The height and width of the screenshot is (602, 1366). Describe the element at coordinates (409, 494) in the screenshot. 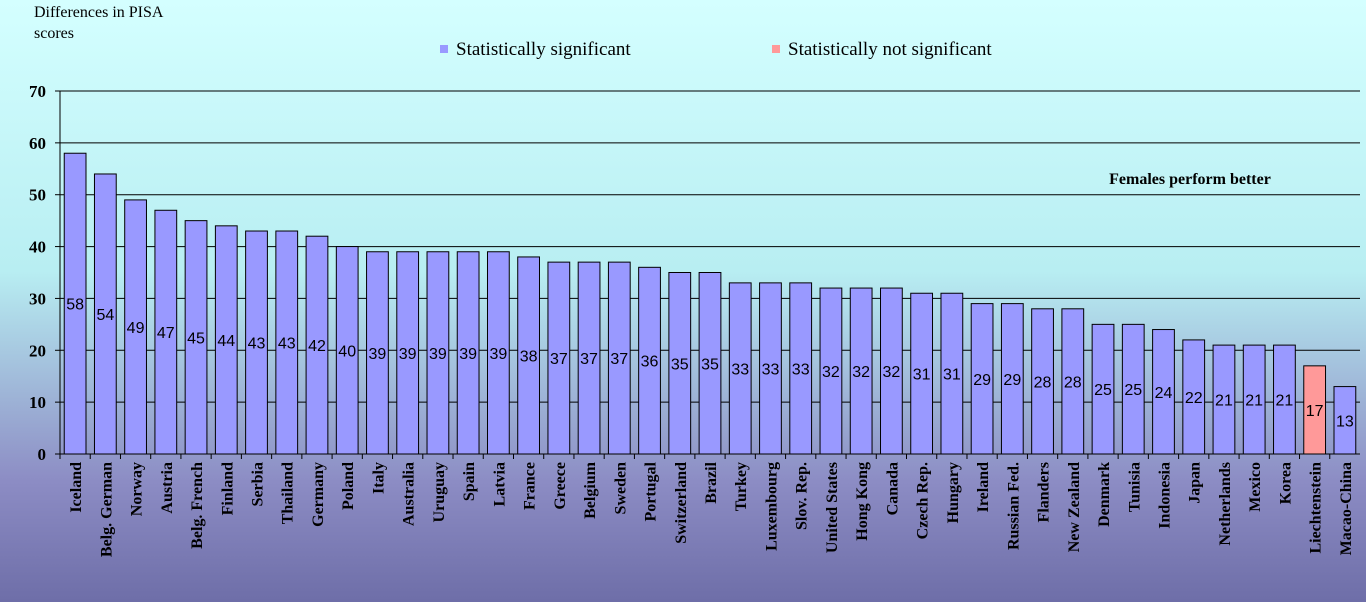

I see `x-tick-label: Australia` at that location.